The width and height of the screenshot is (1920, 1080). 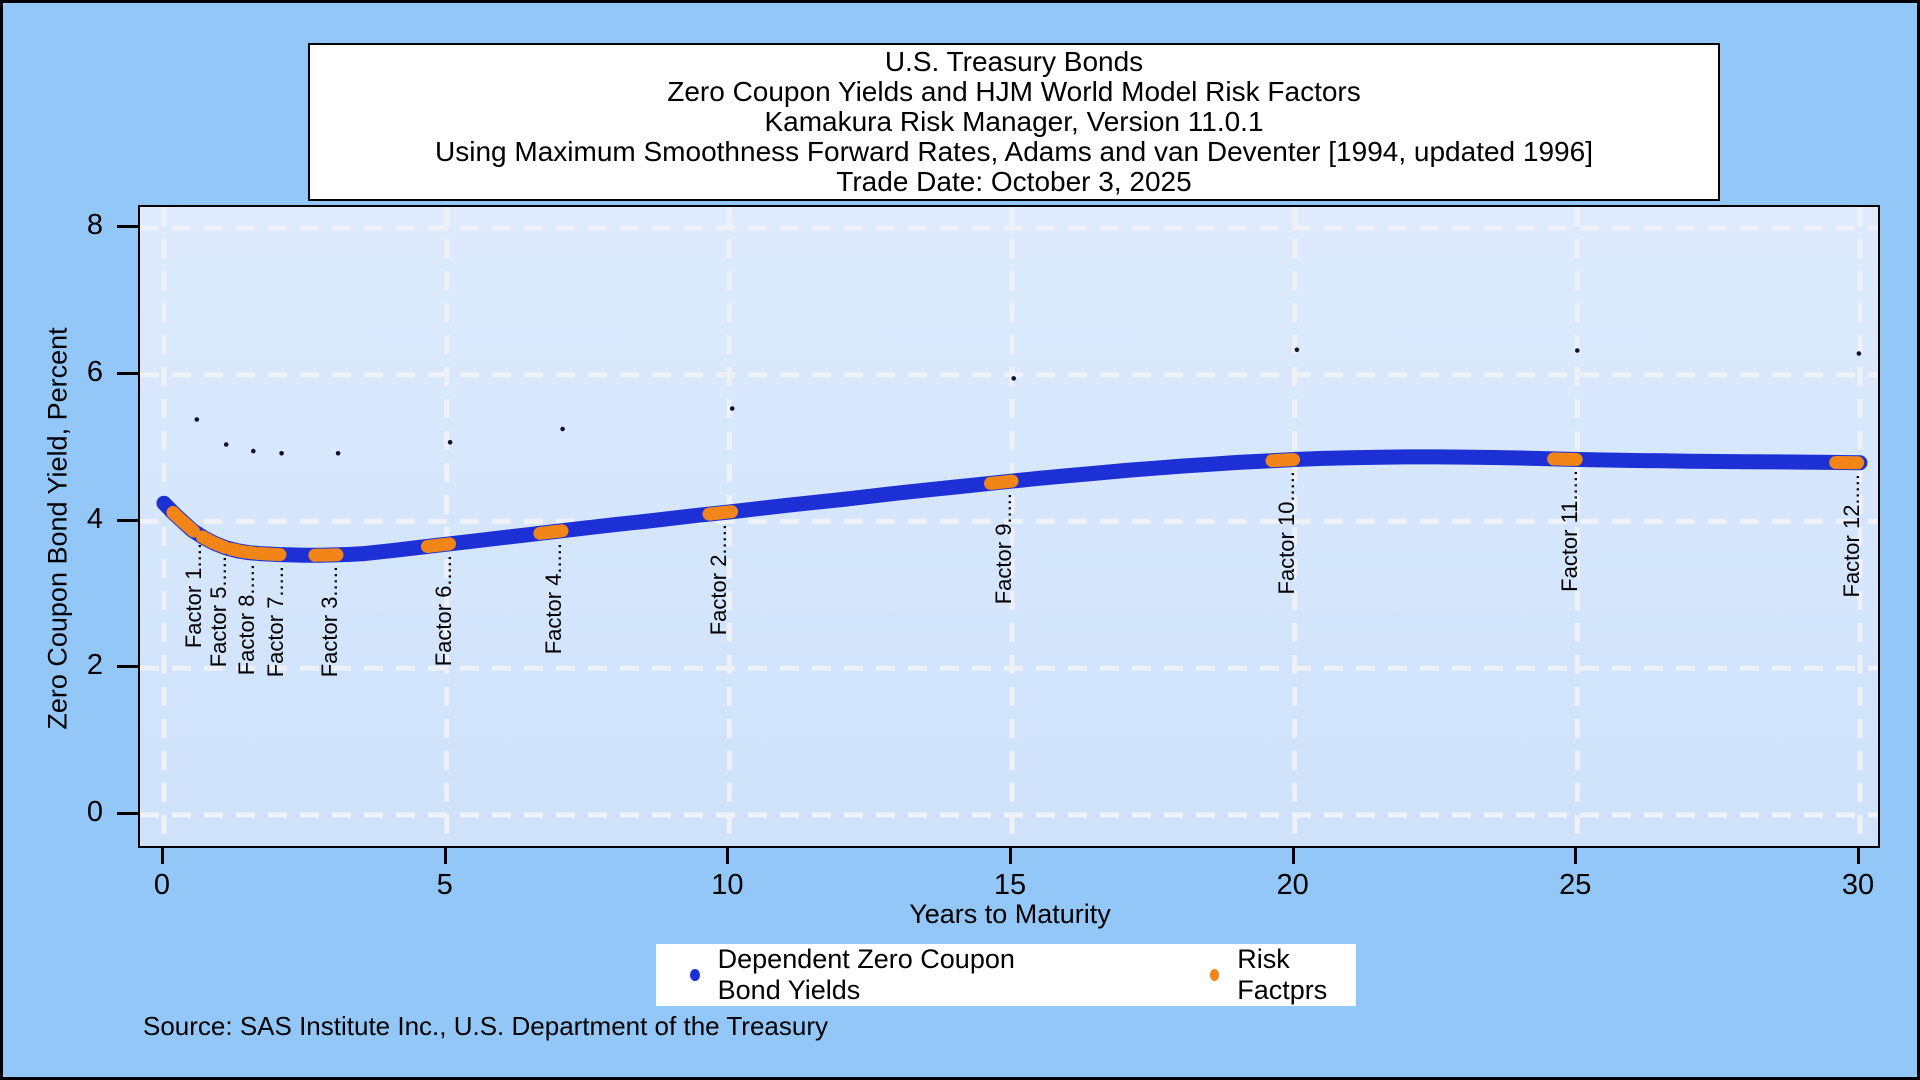 What do you see at coordinates (1010, 914) in the screenshot?
I see `x-axis-title: Years to Maturity` at bounding box center [1010, 914].